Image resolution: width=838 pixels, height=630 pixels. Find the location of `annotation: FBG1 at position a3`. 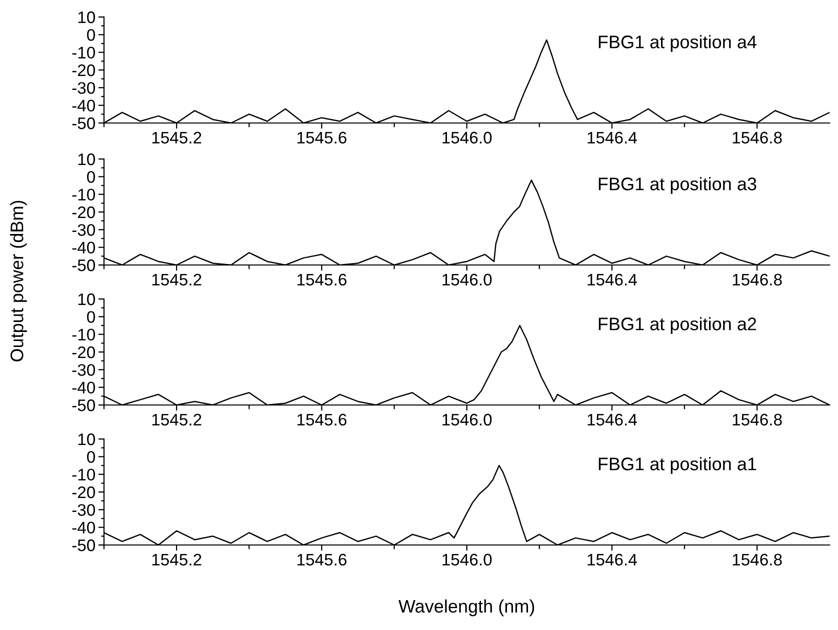

annotation: FBG1 at position a3 is located at coordinates (677, 185).